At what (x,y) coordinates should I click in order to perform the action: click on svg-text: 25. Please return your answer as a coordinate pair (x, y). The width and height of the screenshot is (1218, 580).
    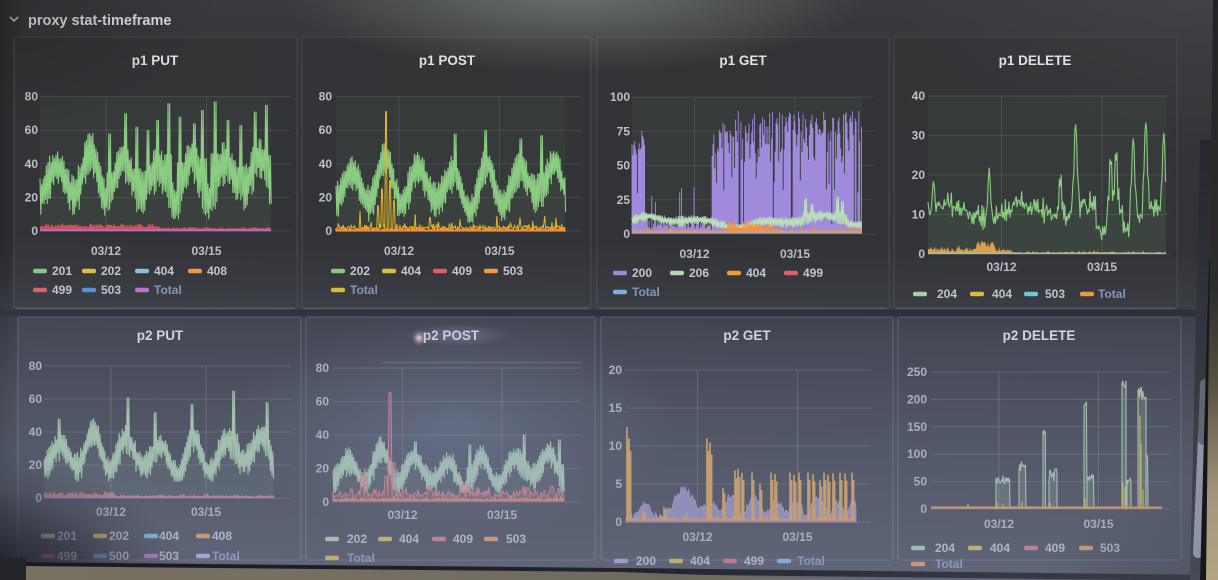
    Looking at the image, I should click on (624, 200).